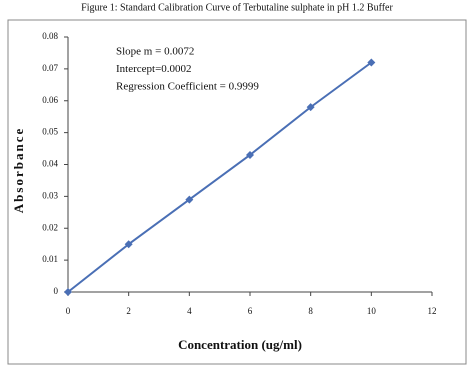 The height and width of the screenshot is (367, 474). What do you see at coordinates (187, 87) in the screenshot?
I see `annotation: Regression Coefficient = 0.9999` at bounding box center [187, 87].